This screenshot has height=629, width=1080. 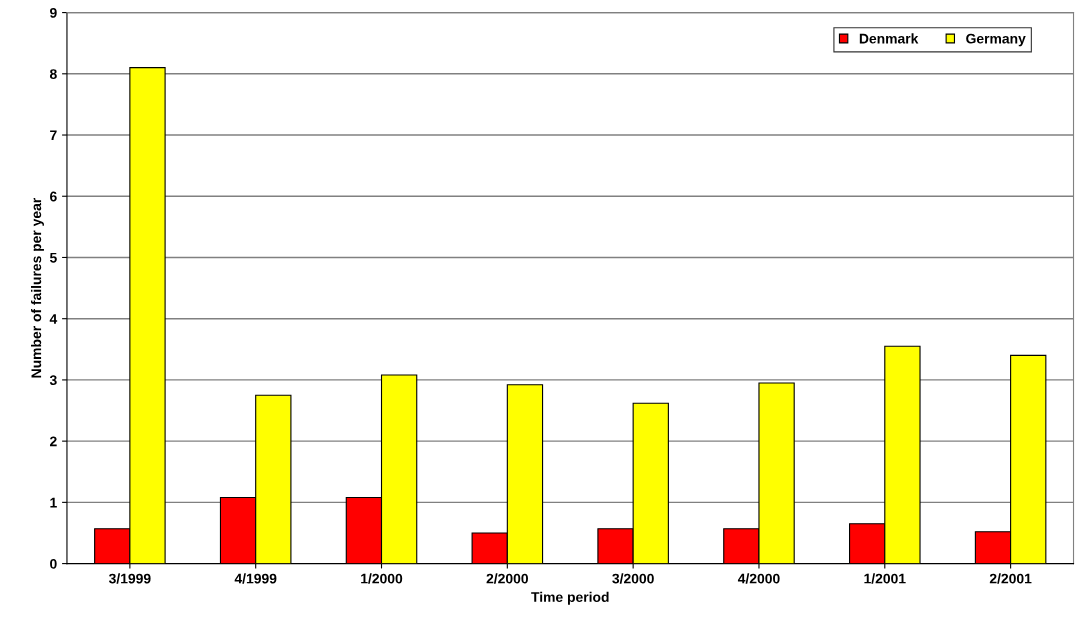 What do you see at coordinates (53, 74) in the screenshot?
I see `y-tick-label: 8` at bounding box center [53, 74].